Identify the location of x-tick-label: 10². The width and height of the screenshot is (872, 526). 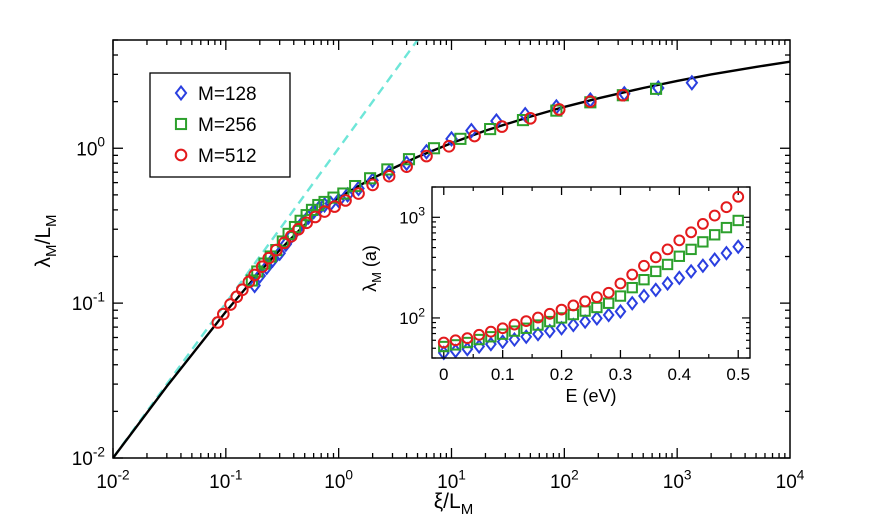
(564, 480).